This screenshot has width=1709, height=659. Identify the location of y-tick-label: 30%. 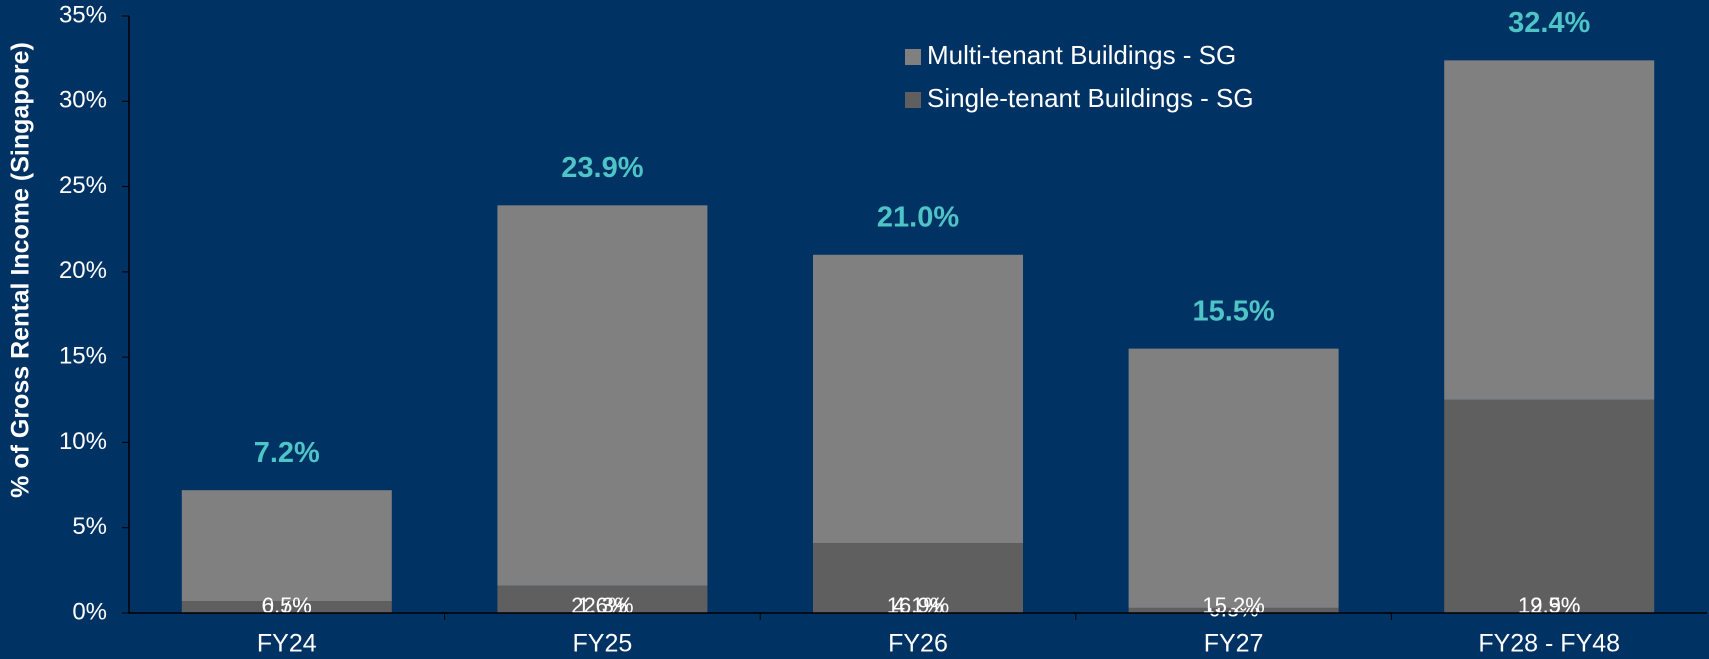
(83, 100).